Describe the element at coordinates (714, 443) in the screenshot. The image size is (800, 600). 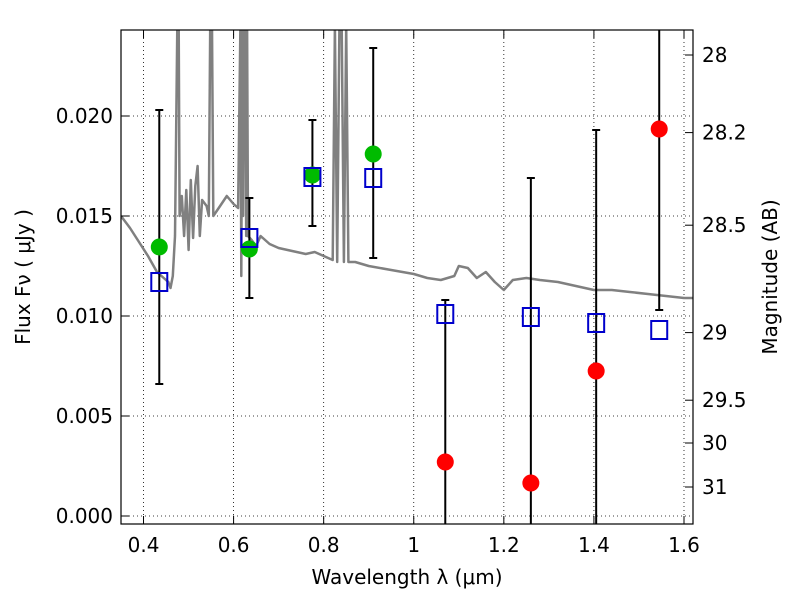
I see `right-tick-label: 30` at that location.